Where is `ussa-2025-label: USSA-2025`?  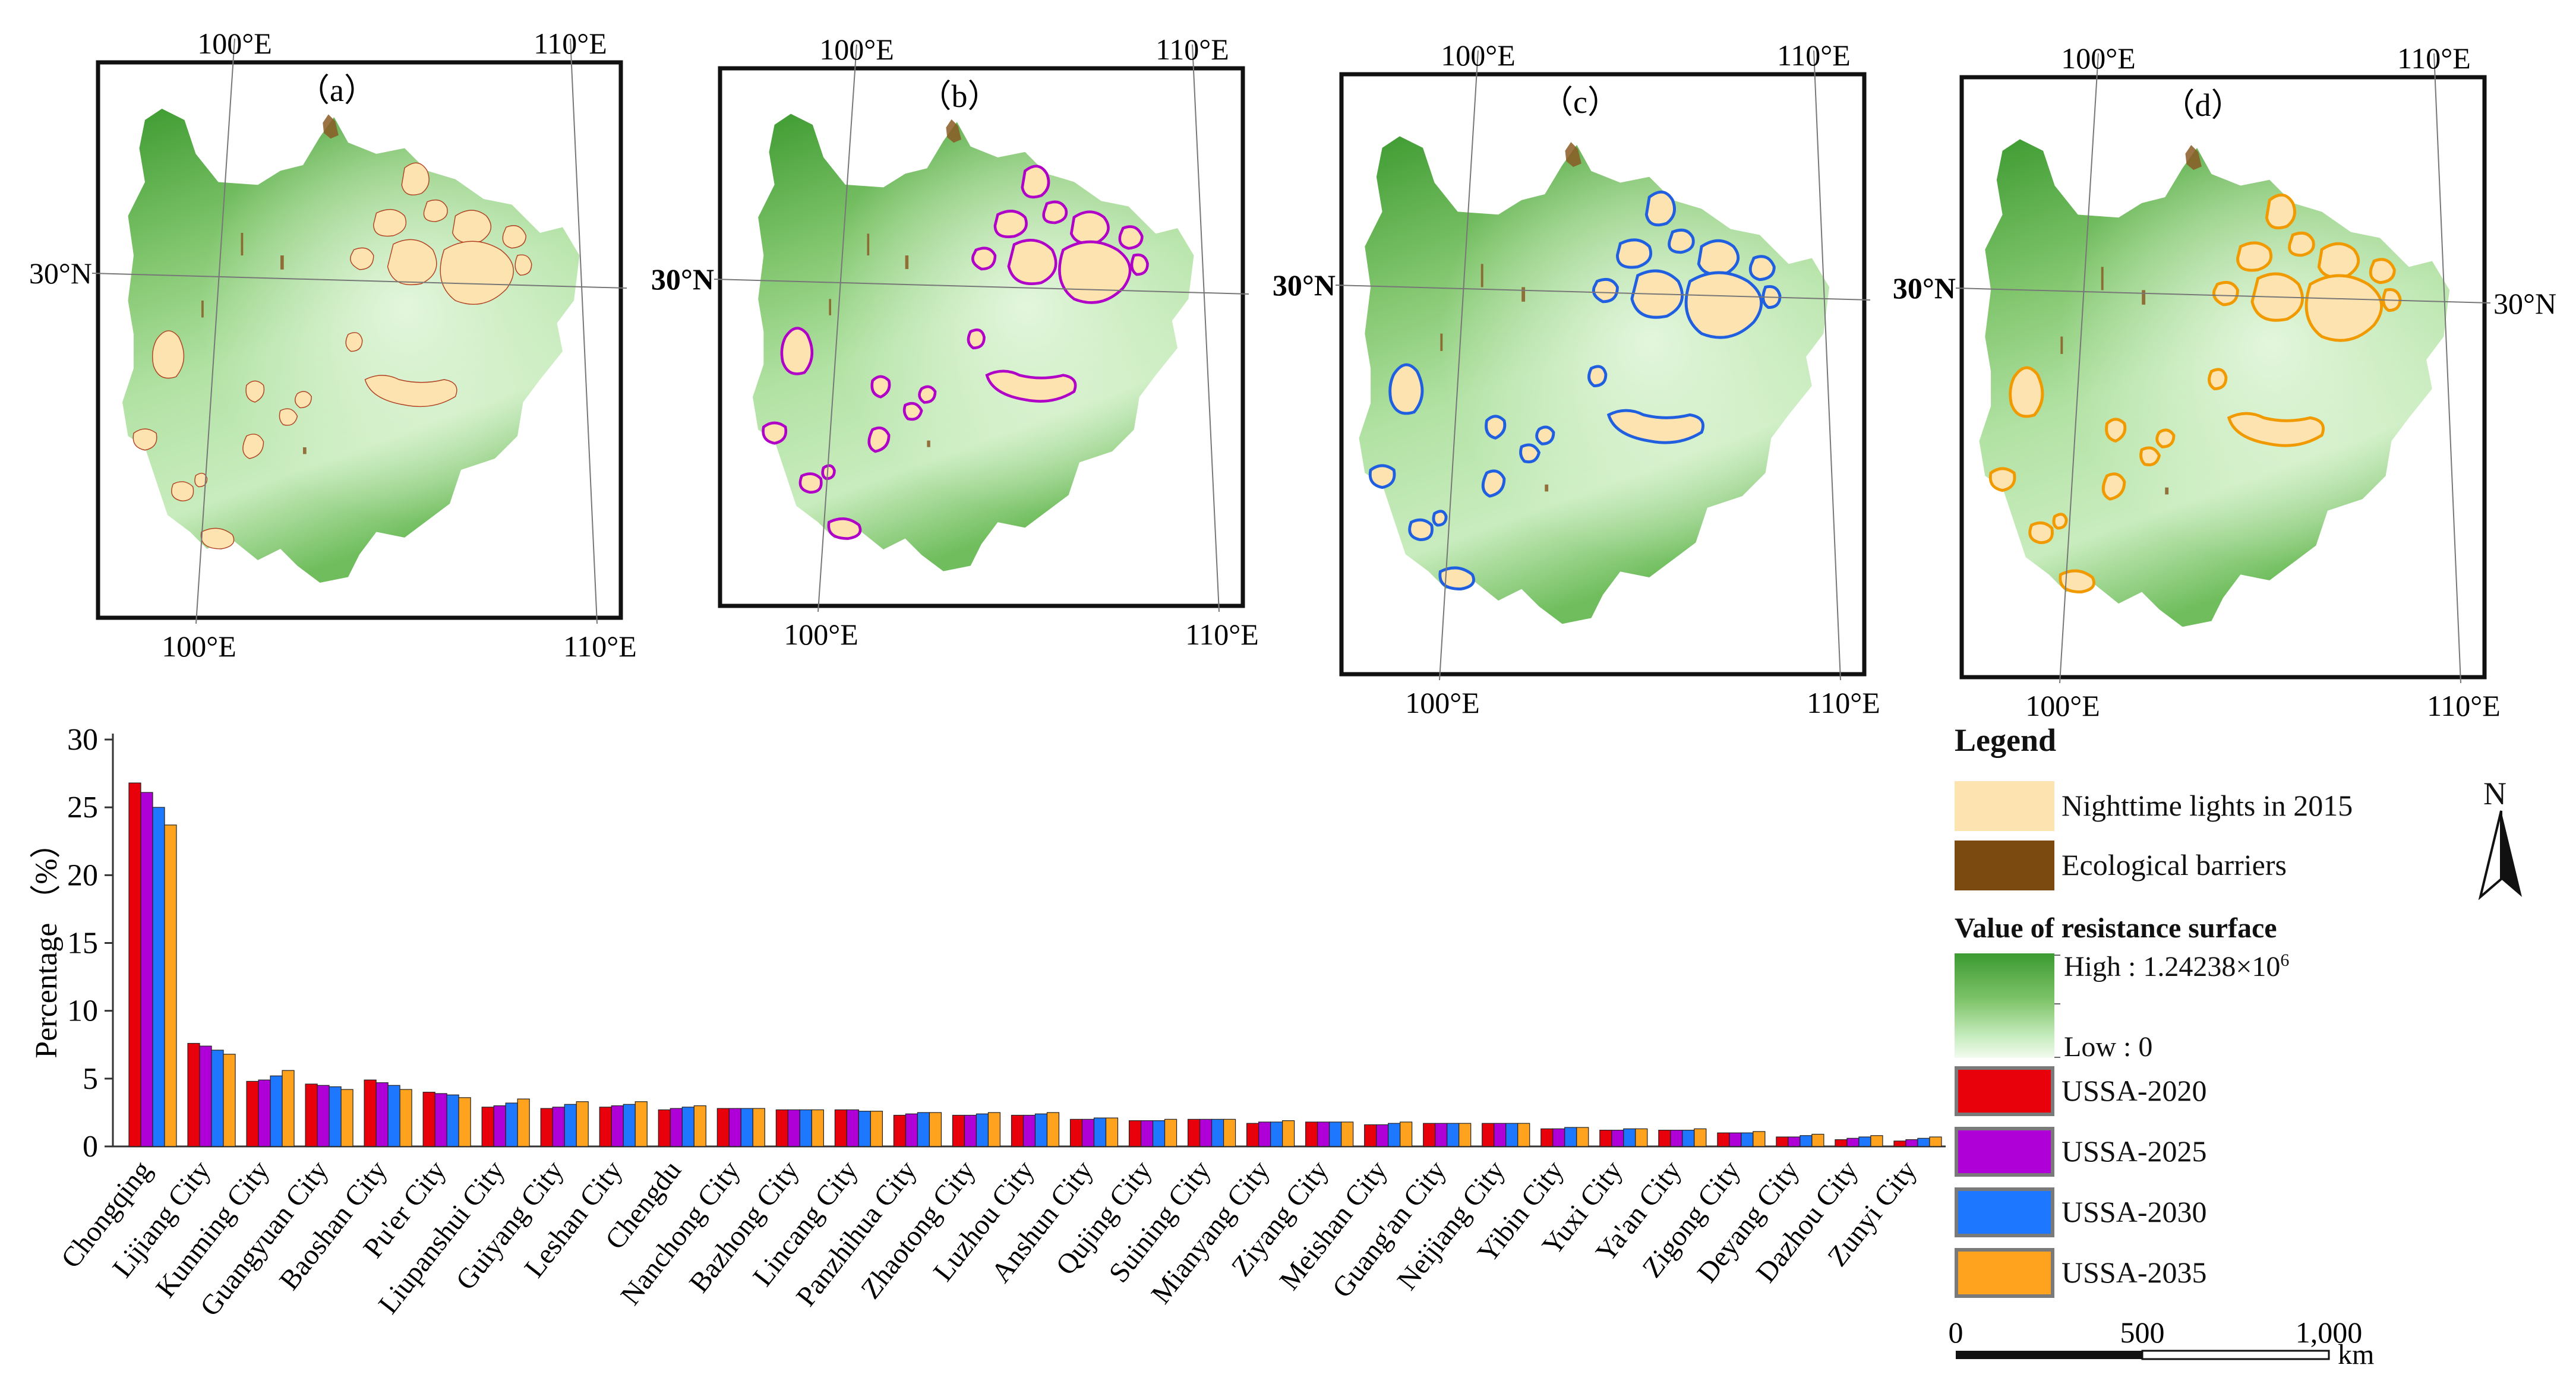
ussa-2025-label: USSA-2025 is located at coordinates (2134, 1151).